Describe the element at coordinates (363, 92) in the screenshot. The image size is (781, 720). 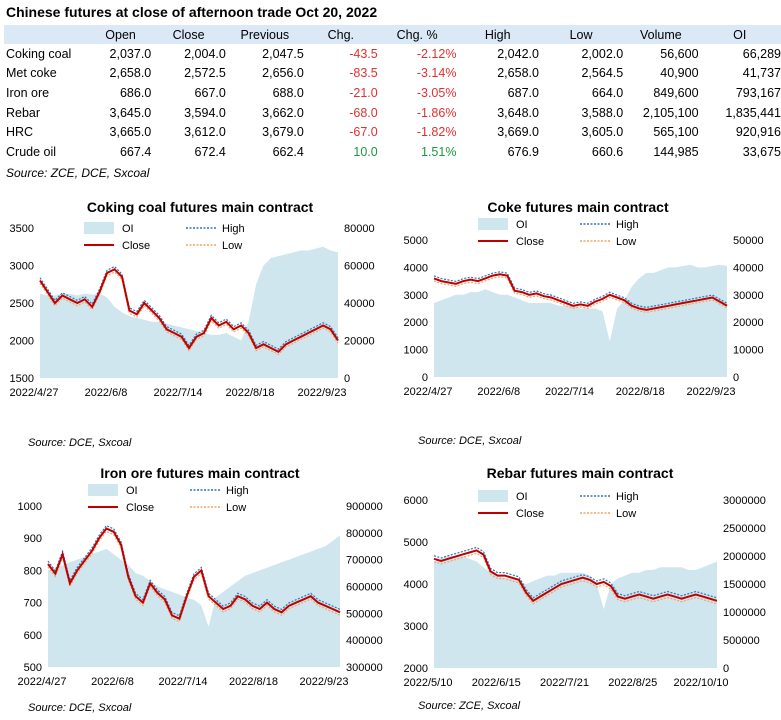
I see `cell-chg: -21.0` at that location.